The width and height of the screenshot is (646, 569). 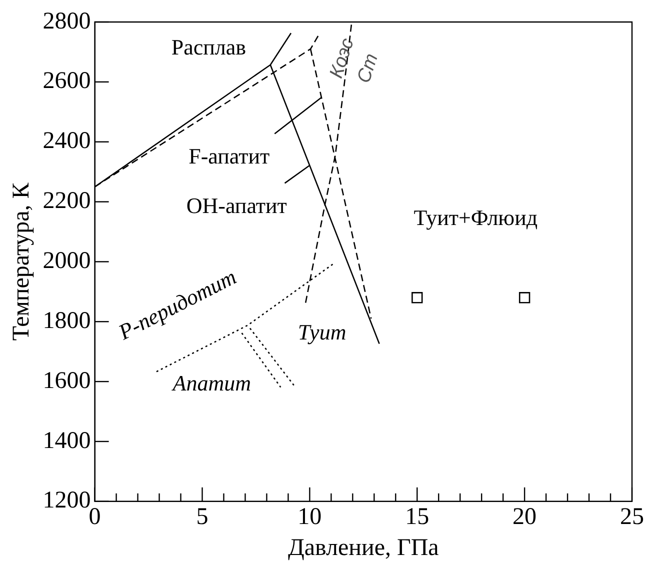 What do you see at coordinates (211, 383) in the screenshot?
I see `annotation: Апатит` at bounding box center [211, 383].